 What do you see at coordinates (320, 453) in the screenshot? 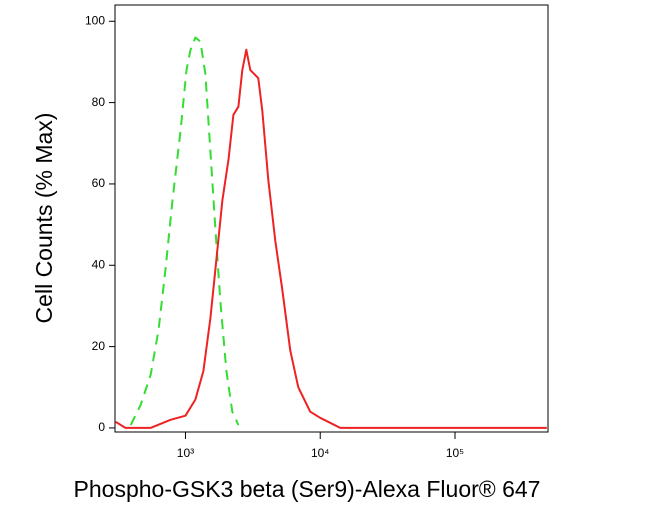
I see `x-tick-label: 10⁴` at bounding box center [320, 453].